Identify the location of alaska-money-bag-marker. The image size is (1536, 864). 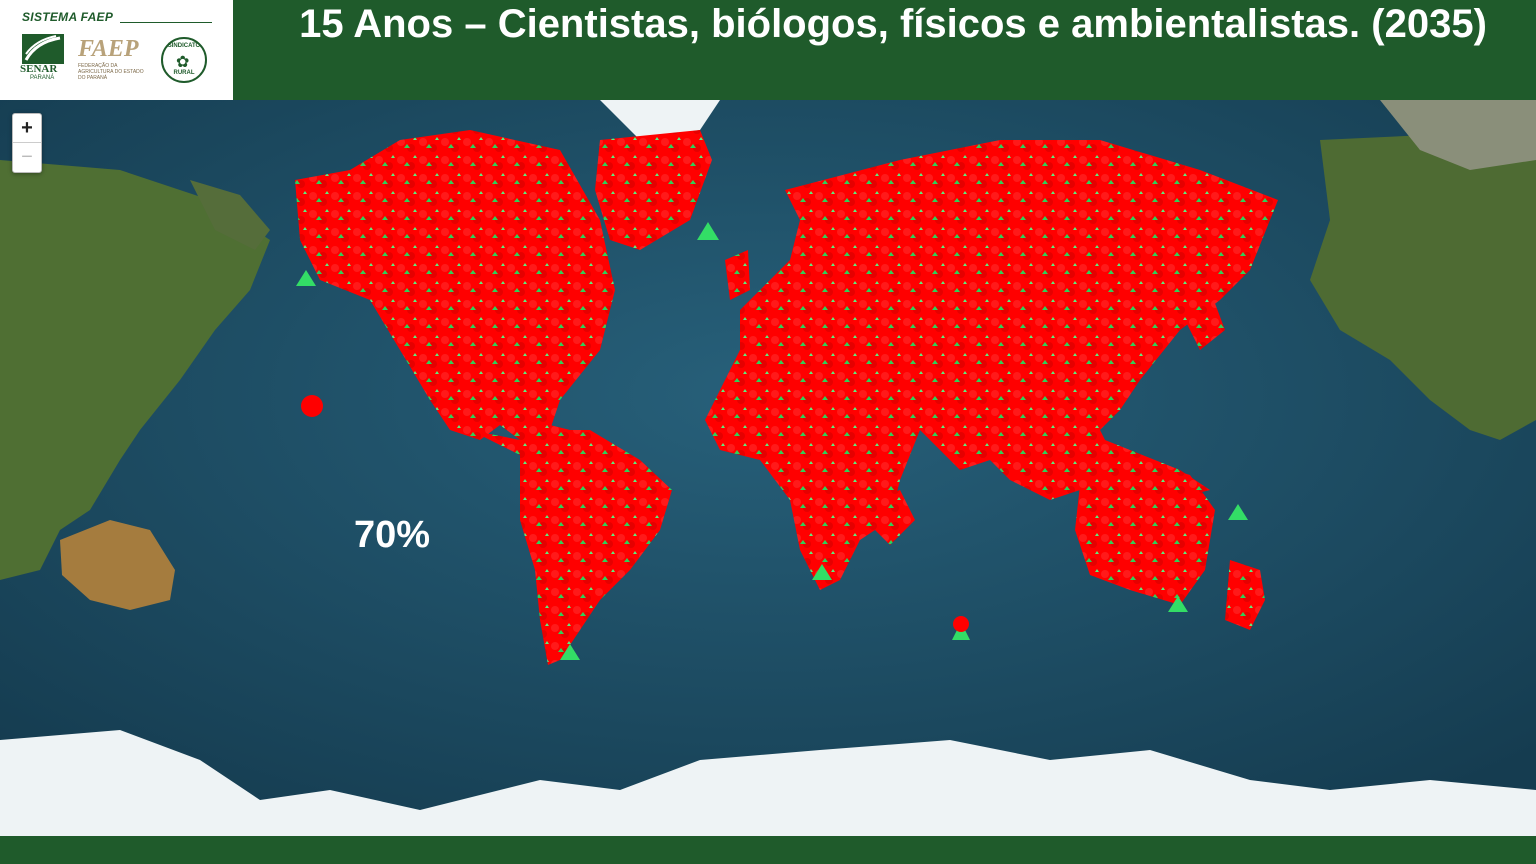
(306, 278).